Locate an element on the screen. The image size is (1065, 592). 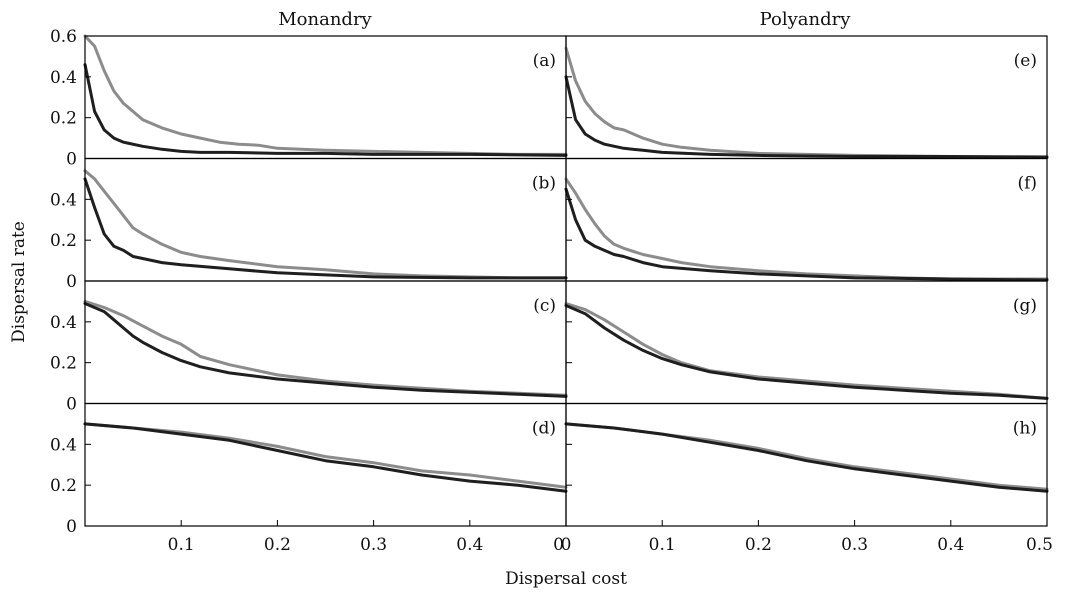
panel-f: (f) is located at coordinates (806, 219).